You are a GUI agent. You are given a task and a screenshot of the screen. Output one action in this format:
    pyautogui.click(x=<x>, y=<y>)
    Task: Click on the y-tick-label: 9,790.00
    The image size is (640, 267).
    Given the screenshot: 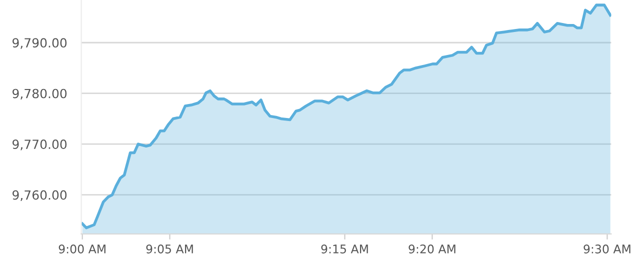 What is the action you would take?
    pyautogui.click(x=39, y=43)
    